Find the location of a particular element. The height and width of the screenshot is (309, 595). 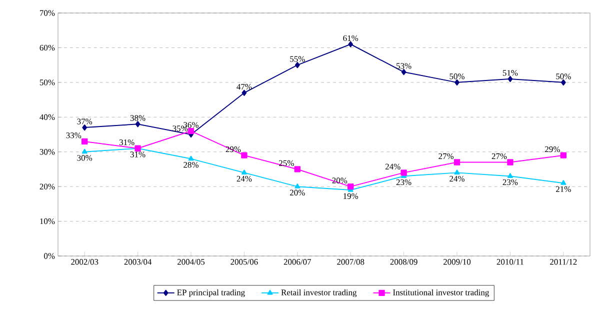

data-label: 25% is located at coordinates (286, 163).